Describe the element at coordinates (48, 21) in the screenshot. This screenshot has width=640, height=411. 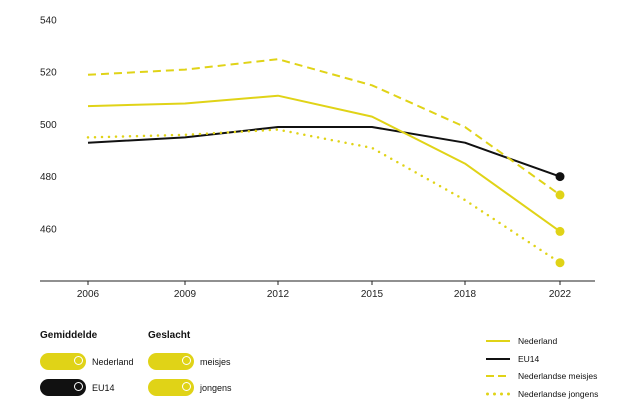
I see `y-tick-label: 540` at that location.